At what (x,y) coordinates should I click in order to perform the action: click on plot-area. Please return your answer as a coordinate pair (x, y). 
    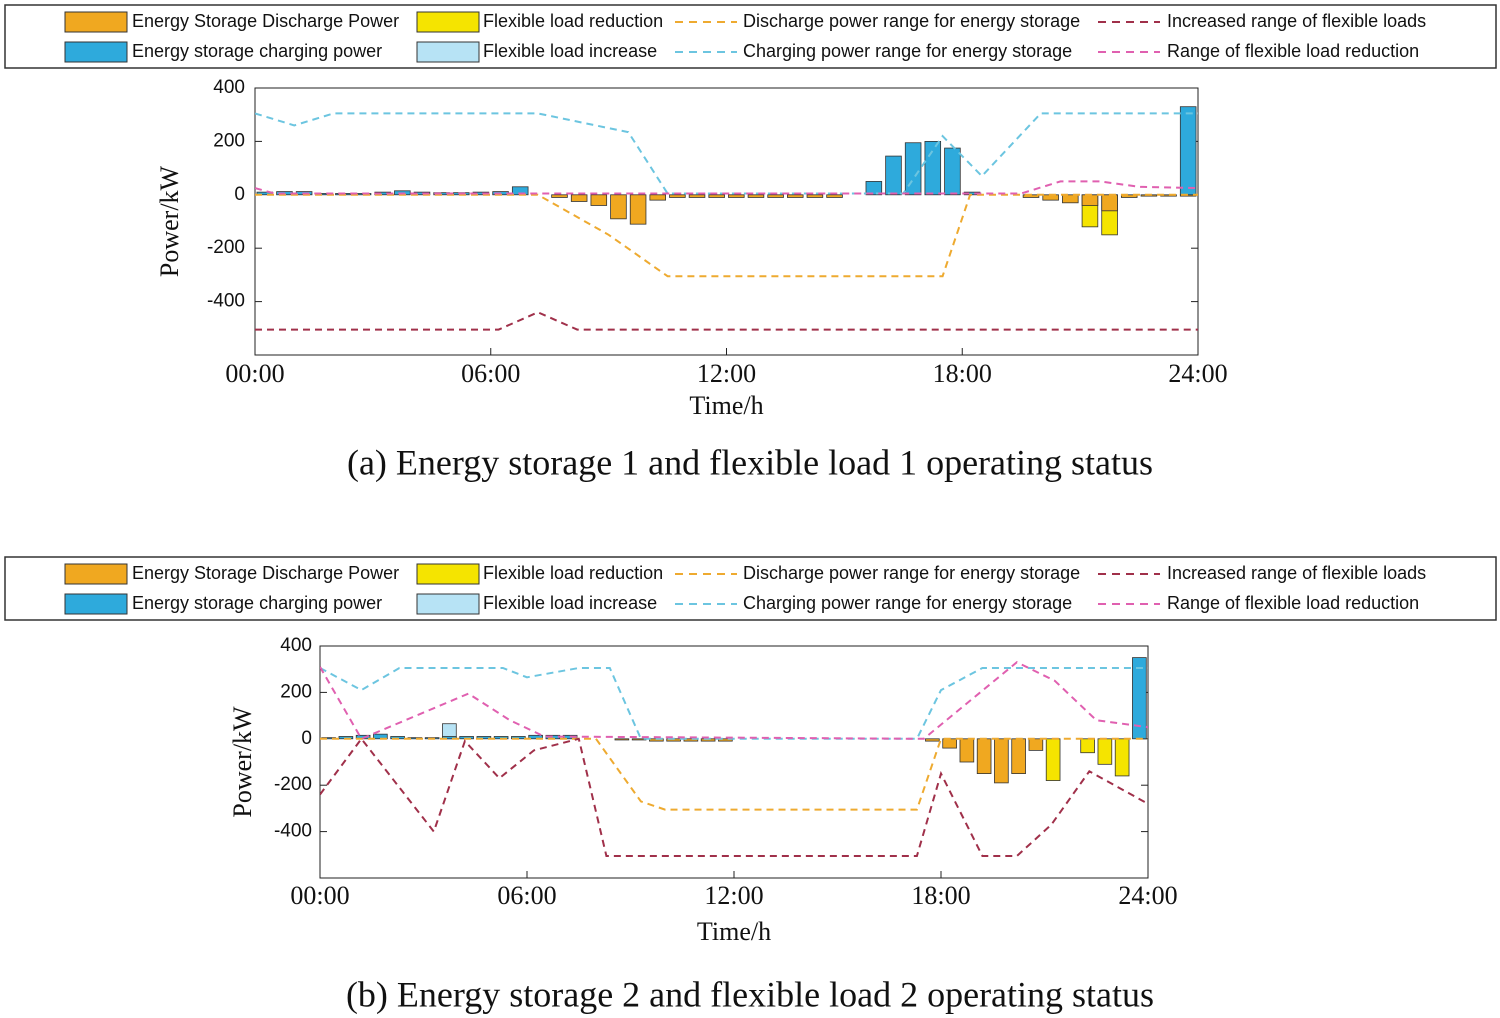
    Looking at the image, I should click on (734, 762).